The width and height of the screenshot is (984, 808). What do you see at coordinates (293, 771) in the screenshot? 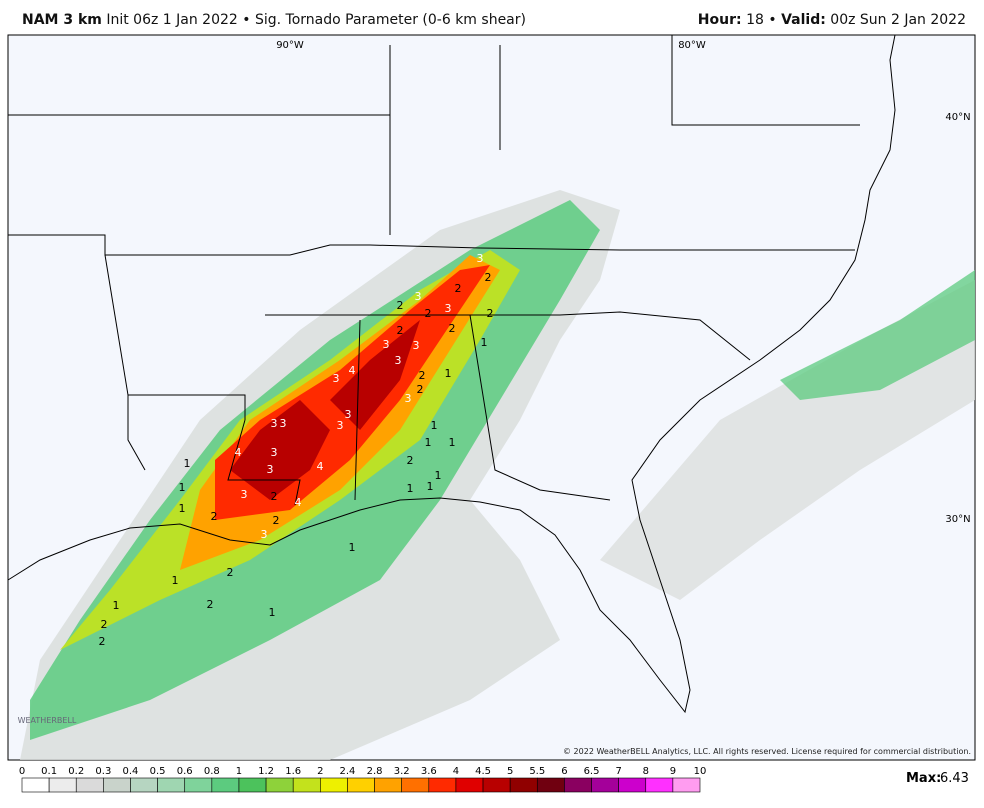
I see `legend-tick-label: 1.6` at bounding box center [293, 771].